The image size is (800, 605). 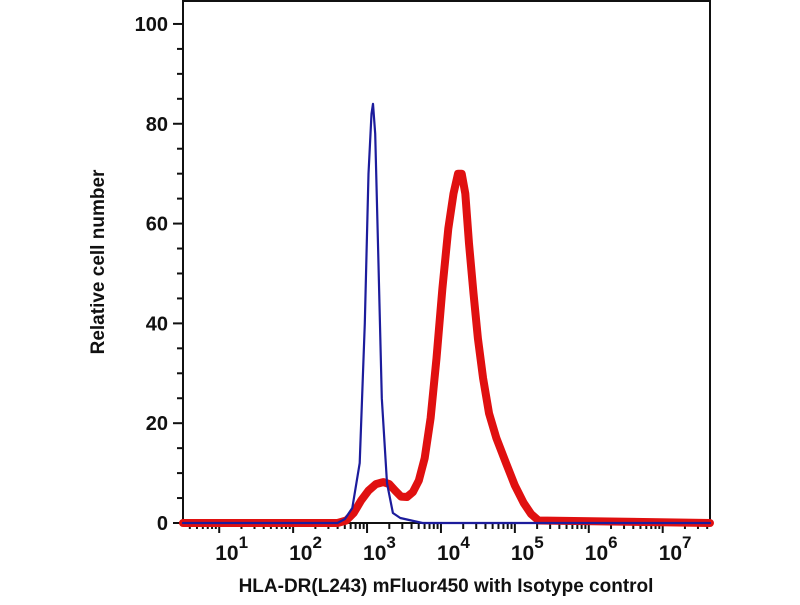 What do you see at coordinates (675, 549) in the screenshot?
I see `x-tick-label: 10⁷` at bounding box center [675, 549].